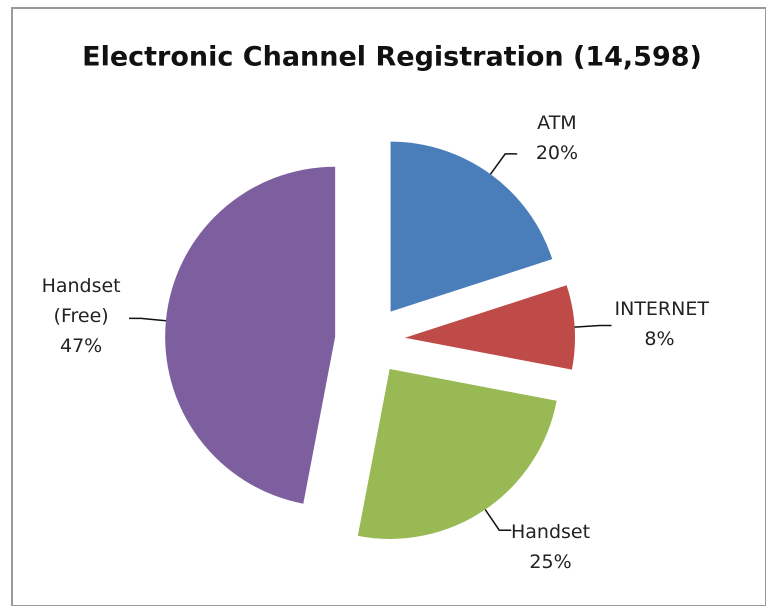 Image resolution: width=766 pixels, height=606 pixels. What do you see at coordinates (392, 57) in the screenshot?
I see `chart-title: Electronic Channel Registration (14,598)` at bounding box center [392, 57].